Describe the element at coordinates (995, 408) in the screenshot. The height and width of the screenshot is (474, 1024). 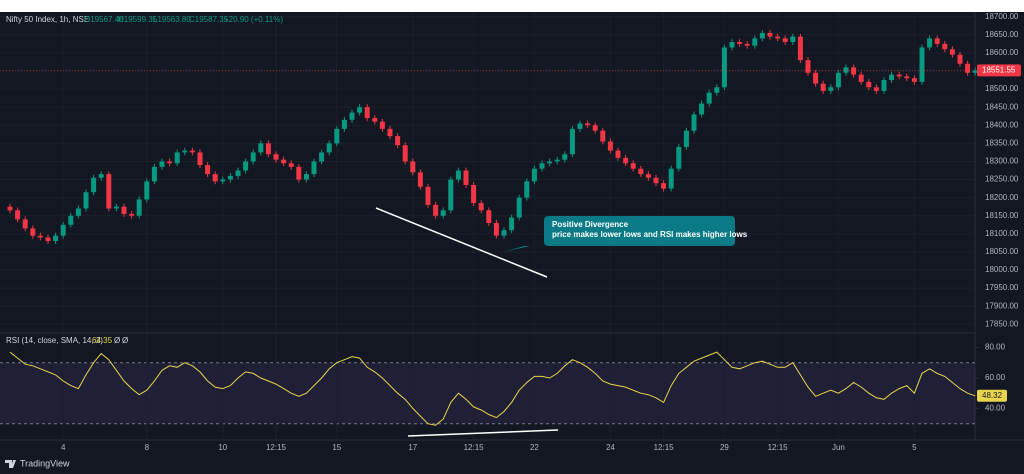
I see `y-tick-label: 40.00` at that location.